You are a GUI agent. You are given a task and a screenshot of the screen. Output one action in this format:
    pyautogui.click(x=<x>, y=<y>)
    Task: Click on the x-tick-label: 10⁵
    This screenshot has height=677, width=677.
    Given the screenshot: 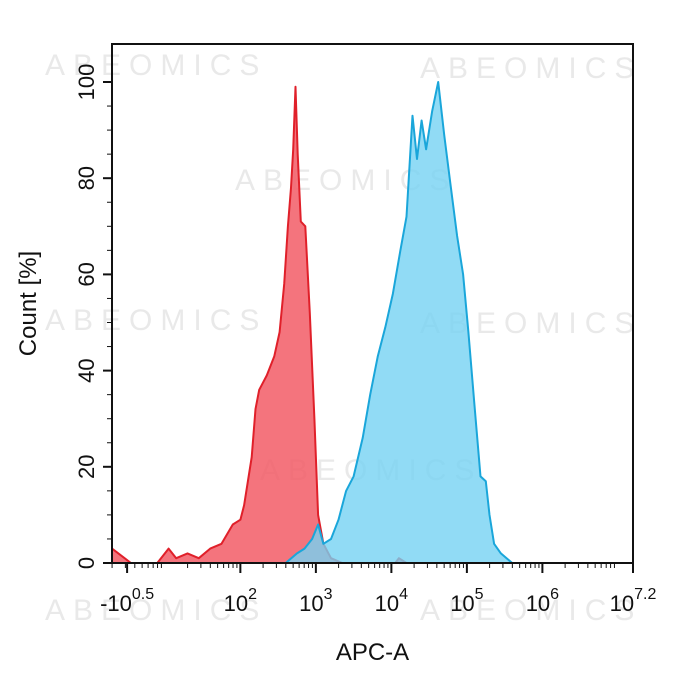 What is the action you would take?
    pyautogui.click(x=466, y=601)
    